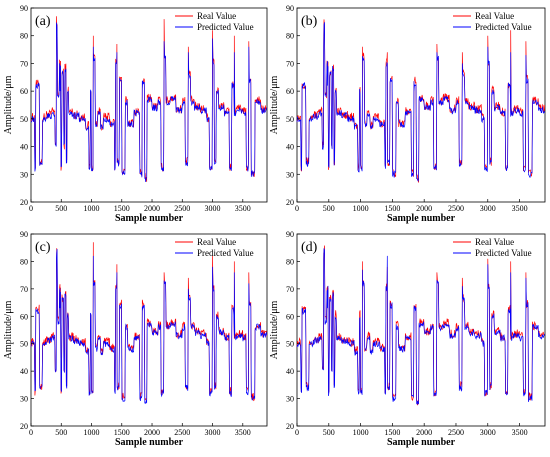 Image resolution: width=550 pixels, height=457 pixels. Describe the element at coordinates (43, 247) in the screenshot. I see `panel-label: (c)` at that location.